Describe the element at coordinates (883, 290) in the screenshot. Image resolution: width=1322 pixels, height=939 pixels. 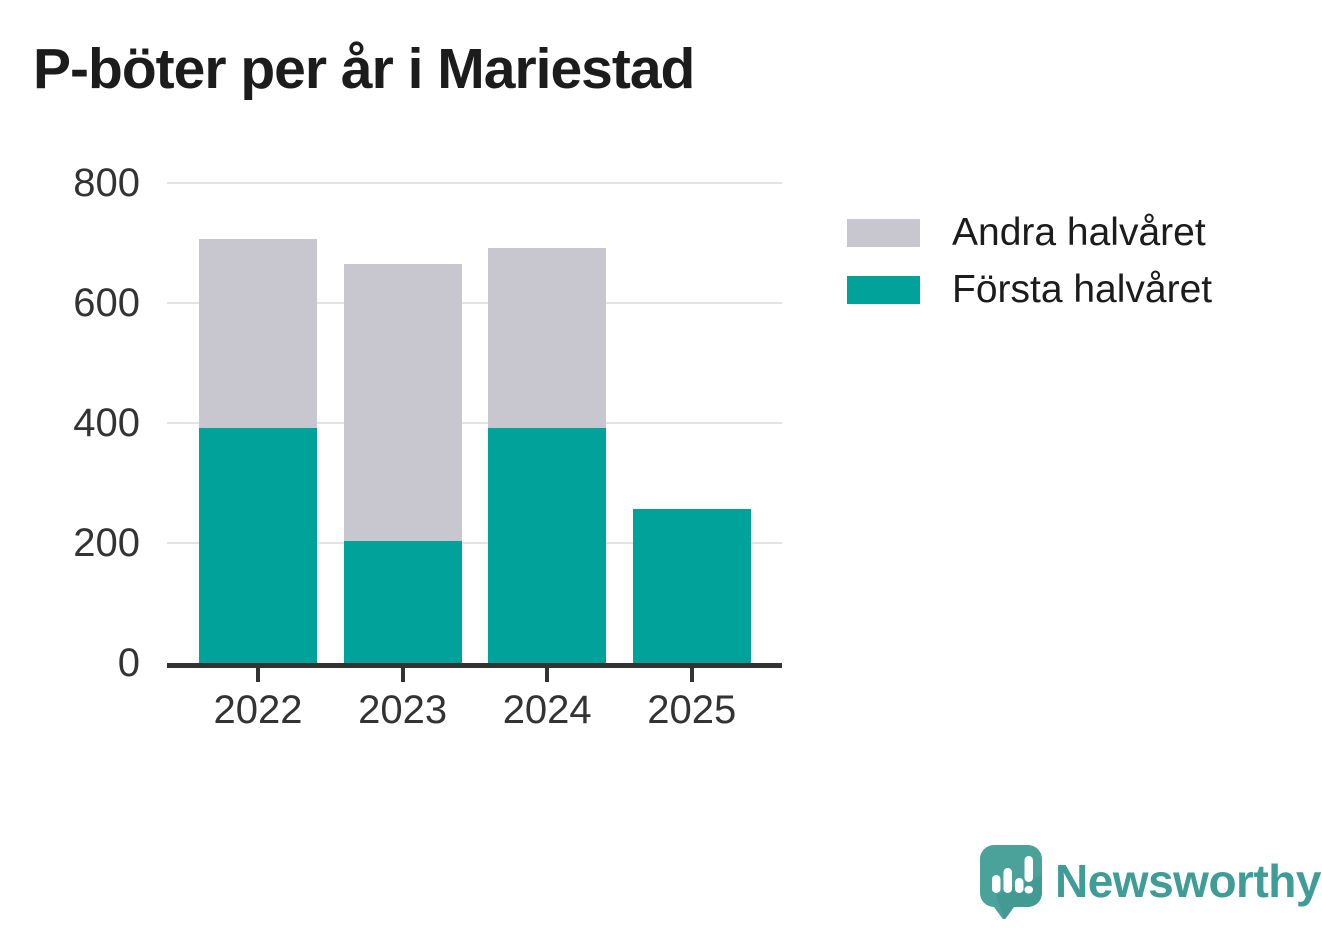
I see `legend-swatch-forsta` at that location.